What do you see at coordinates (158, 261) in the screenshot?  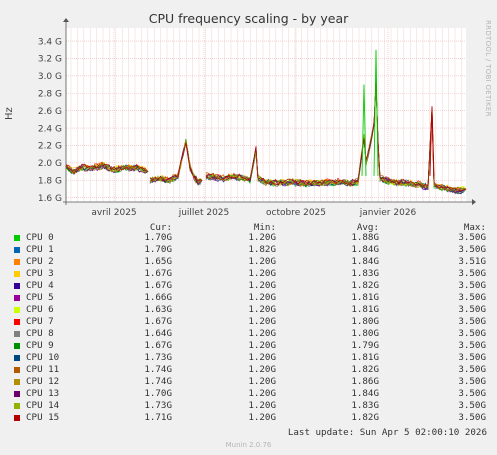 I see `legend-cur-value: 1.65G` at bounding box center [158, 261].